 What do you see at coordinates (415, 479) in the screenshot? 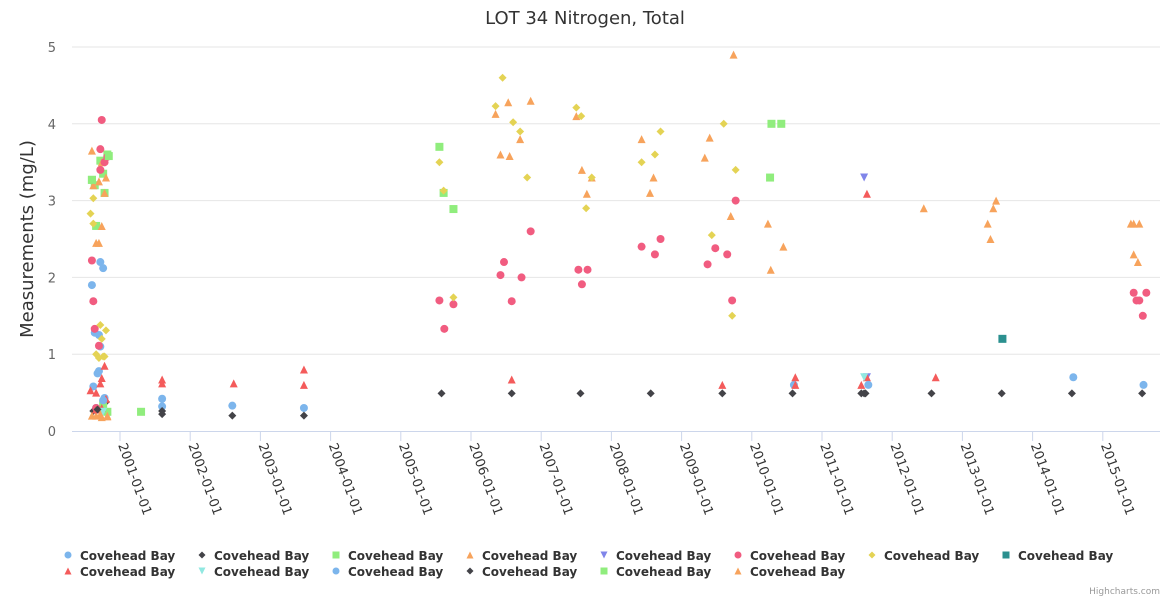
I see `x-tick-label: 2005-01-01` at bounding box center [415, 479].